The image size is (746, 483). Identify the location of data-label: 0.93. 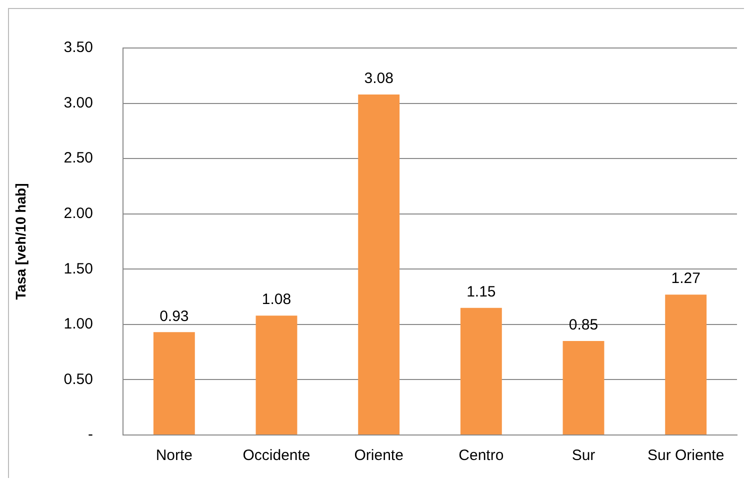
(174, 316).